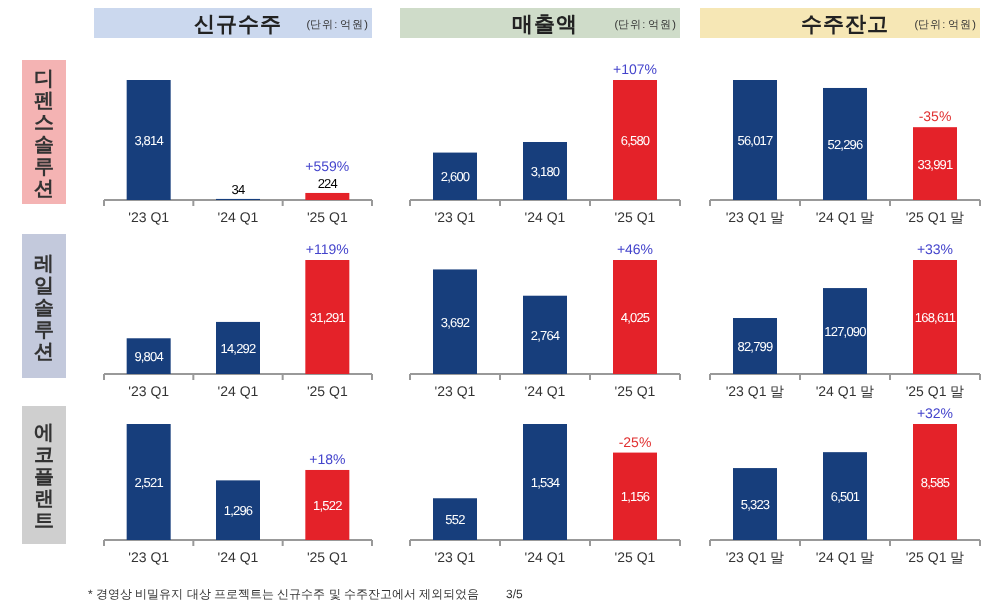 The height and width of the screenshot is (612, 1000). What do you see at coordinates (845, 25) in the screenshot?
I see `chart-title: 수주잔고` at bounding box center [845, 25].